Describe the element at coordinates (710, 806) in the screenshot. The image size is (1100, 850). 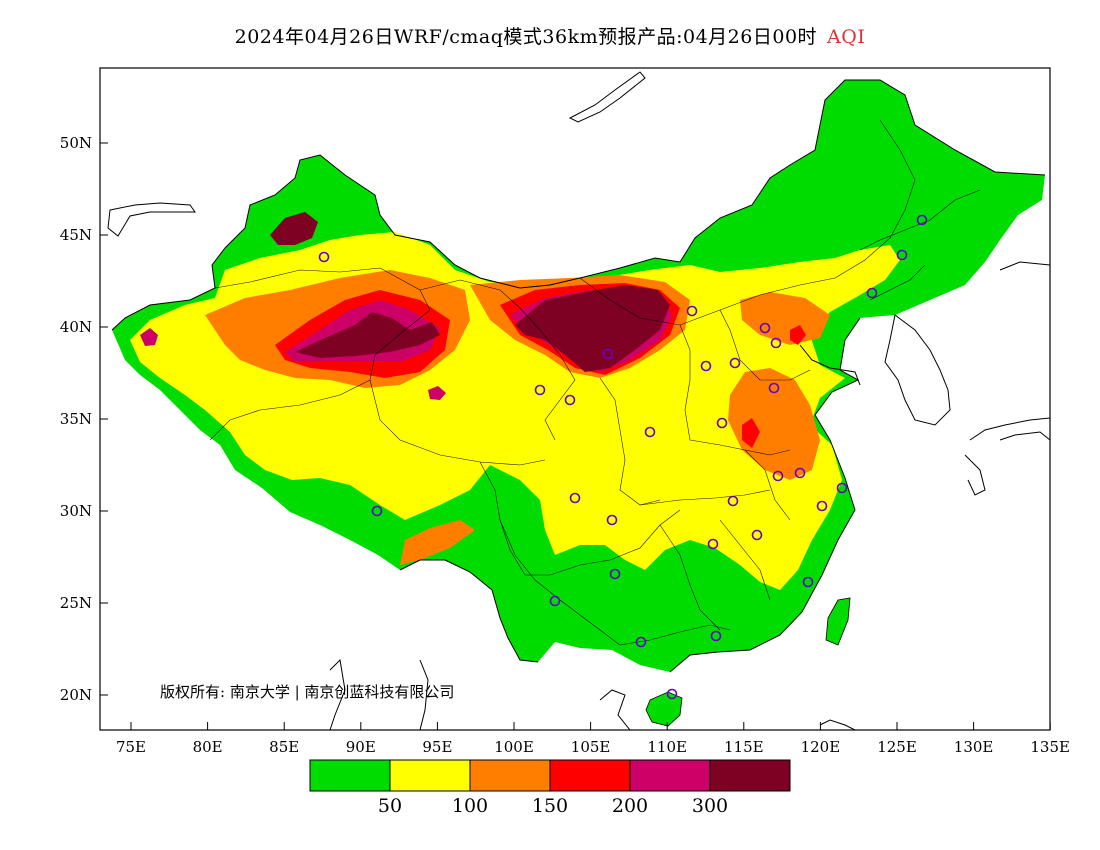
I see `legend-label: 300` at that location.